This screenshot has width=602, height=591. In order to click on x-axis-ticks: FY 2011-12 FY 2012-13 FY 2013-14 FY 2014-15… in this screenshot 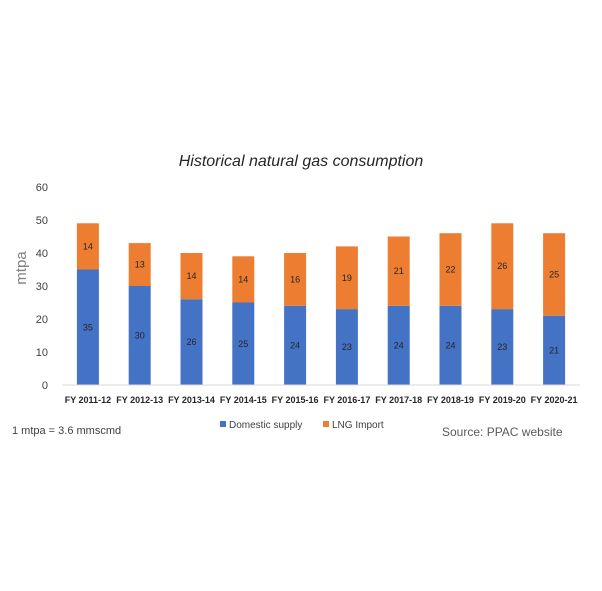, I will do `click(321, 400)`.